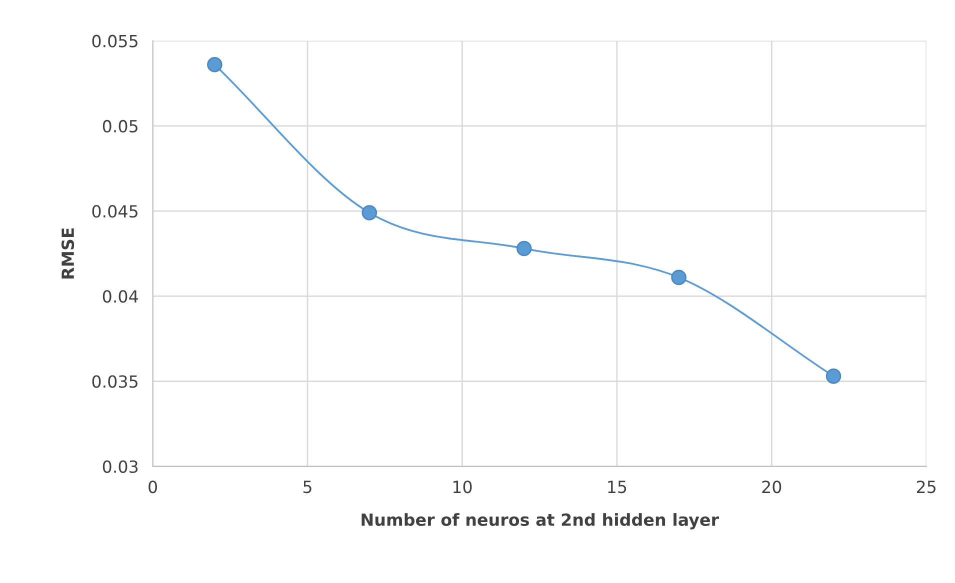 The width and height of the screenshot is (955, 583). Describe the element at coordinates (462, 487) in the screenshot. I see `x-tick-label: 10` at that location.